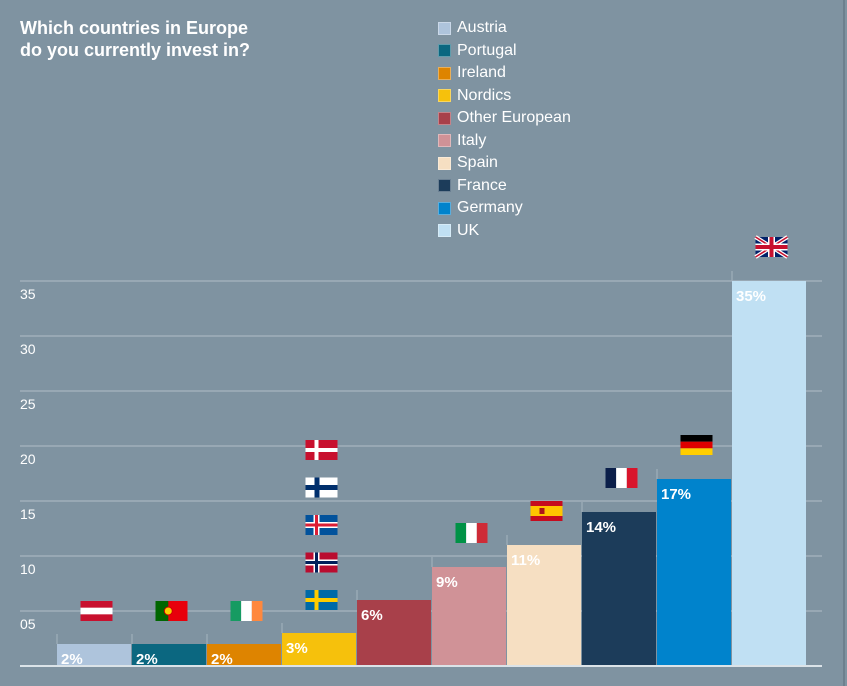 This screenshot has width=847, height=686. Describe the element at coordinates (514, 118) in the screenshot. I see `legend-label: Other European` at that location.